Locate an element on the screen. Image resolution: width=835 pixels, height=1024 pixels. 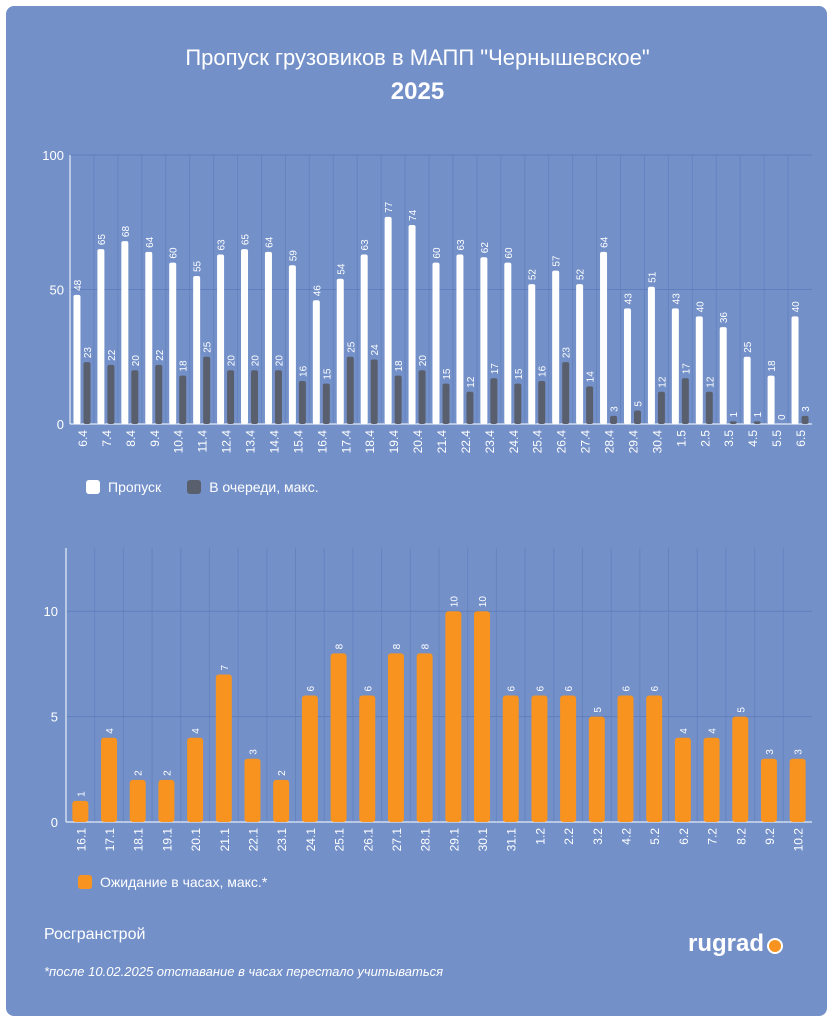
x-tick-label: 29.4 is located at coordinates (633, 442).